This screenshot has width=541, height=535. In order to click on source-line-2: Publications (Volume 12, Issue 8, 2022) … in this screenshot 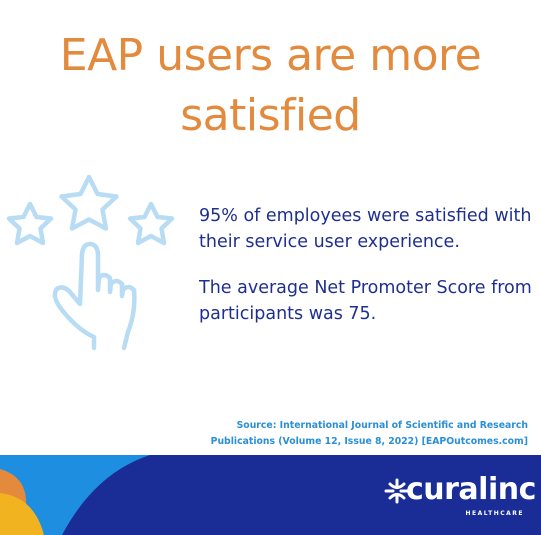, I will do `click(369, 441)`.